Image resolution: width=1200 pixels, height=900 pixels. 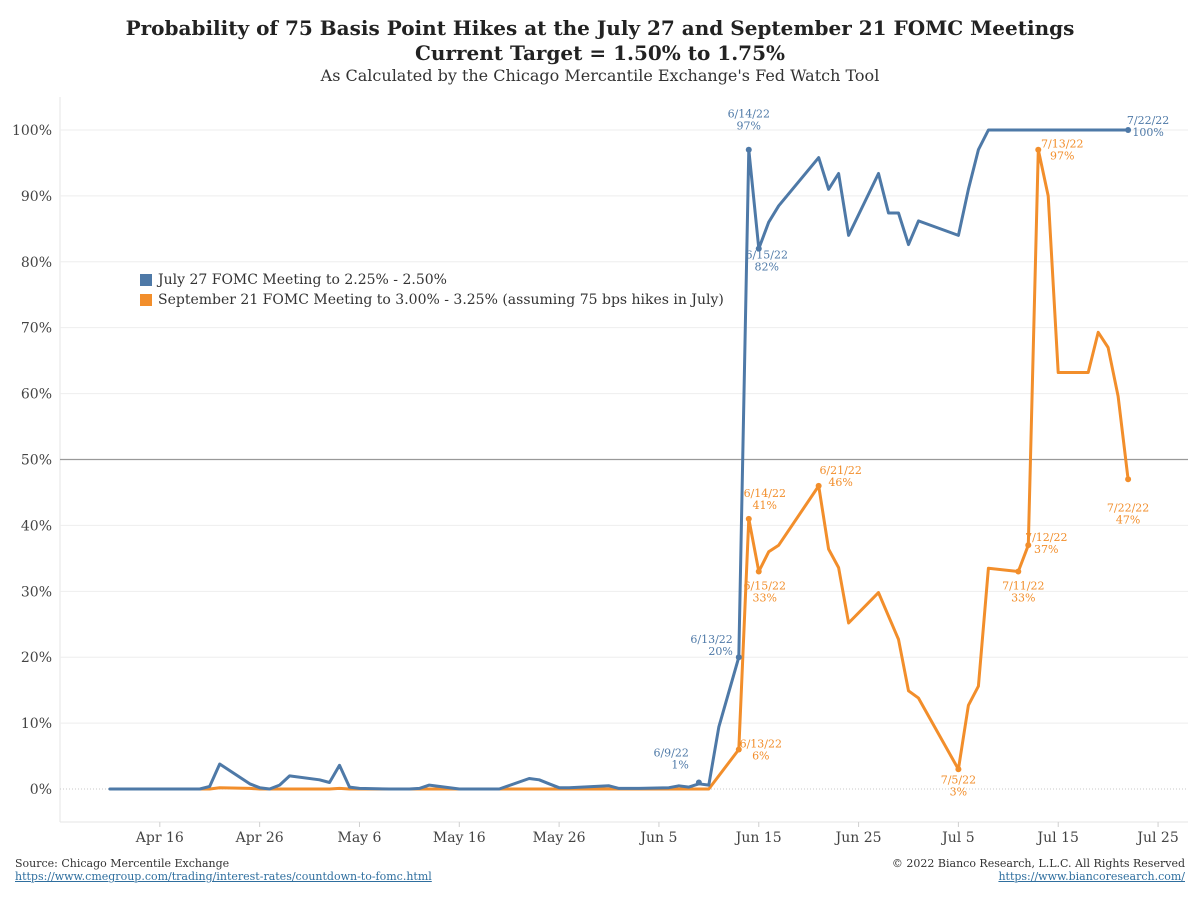 I want to click on annotation-value-label: 37%, so click(x=1046, y=549).